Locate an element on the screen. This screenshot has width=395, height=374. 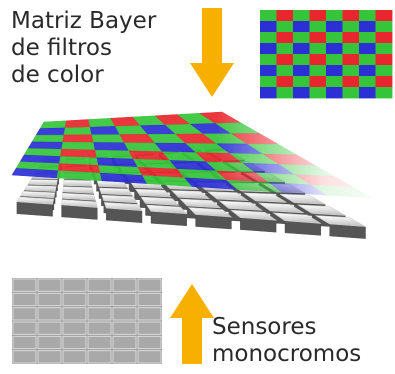
monochrome-sensors-label-line2: monocromos is located at coordinates (287, 354).